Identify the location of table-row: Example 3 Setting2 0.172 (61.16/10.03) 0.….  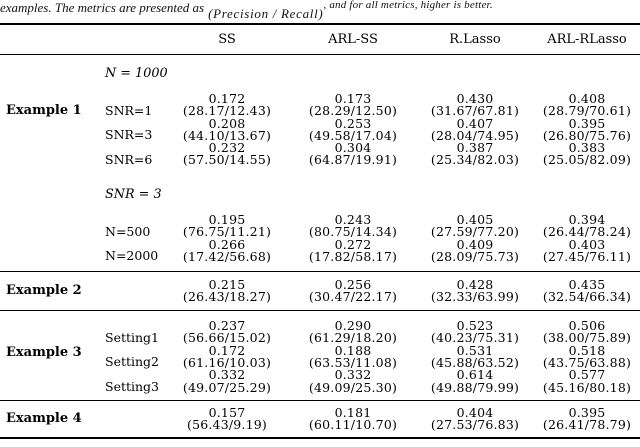
(320, 356).